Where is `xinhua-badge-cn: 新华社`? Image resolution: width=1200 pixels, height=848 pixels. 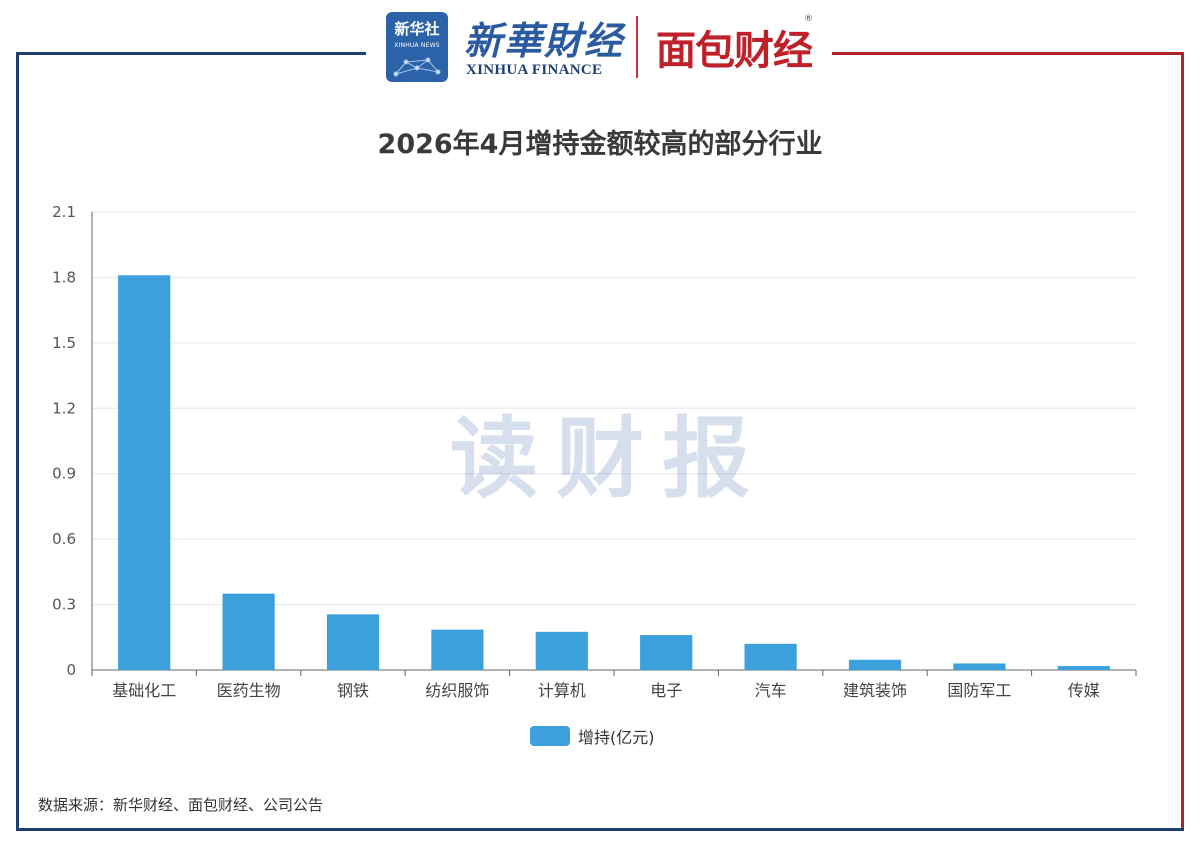
xinhua-badge-cn: 新华社 is located at coordinates (417, 29).